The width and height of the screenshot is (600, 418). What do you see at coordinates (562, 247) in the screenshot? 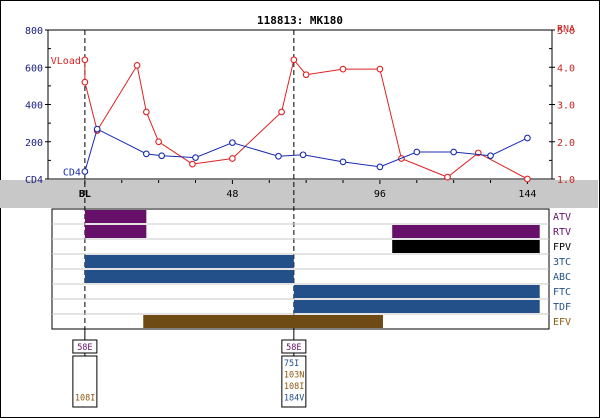
I see `drug-label-fpv: FPV` at bounding box center [562, 247].